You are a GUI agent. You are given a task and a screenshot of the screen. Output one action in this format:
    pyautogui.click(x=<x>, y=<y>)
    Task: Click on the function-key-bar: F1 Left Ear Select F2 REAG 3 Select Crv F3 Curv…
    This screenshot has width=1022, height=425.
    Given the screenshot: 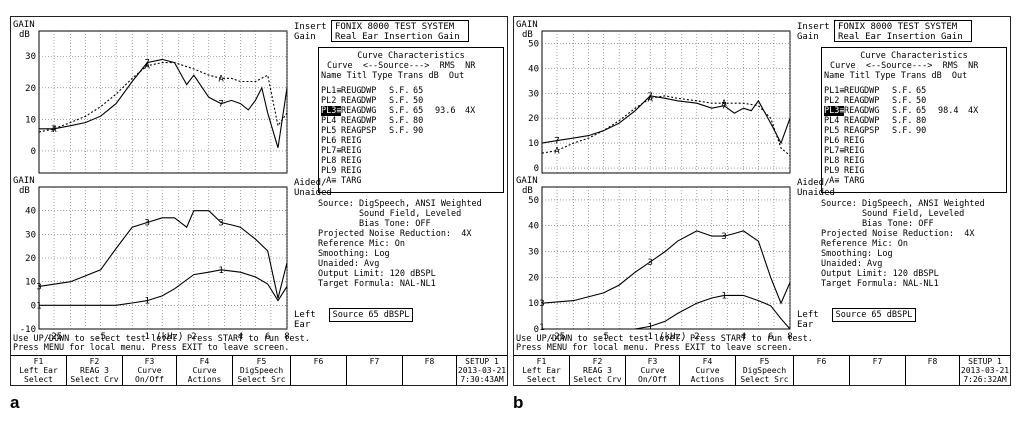 What is the action you would take?
    pyautogui.click(x=259, y=370)
    